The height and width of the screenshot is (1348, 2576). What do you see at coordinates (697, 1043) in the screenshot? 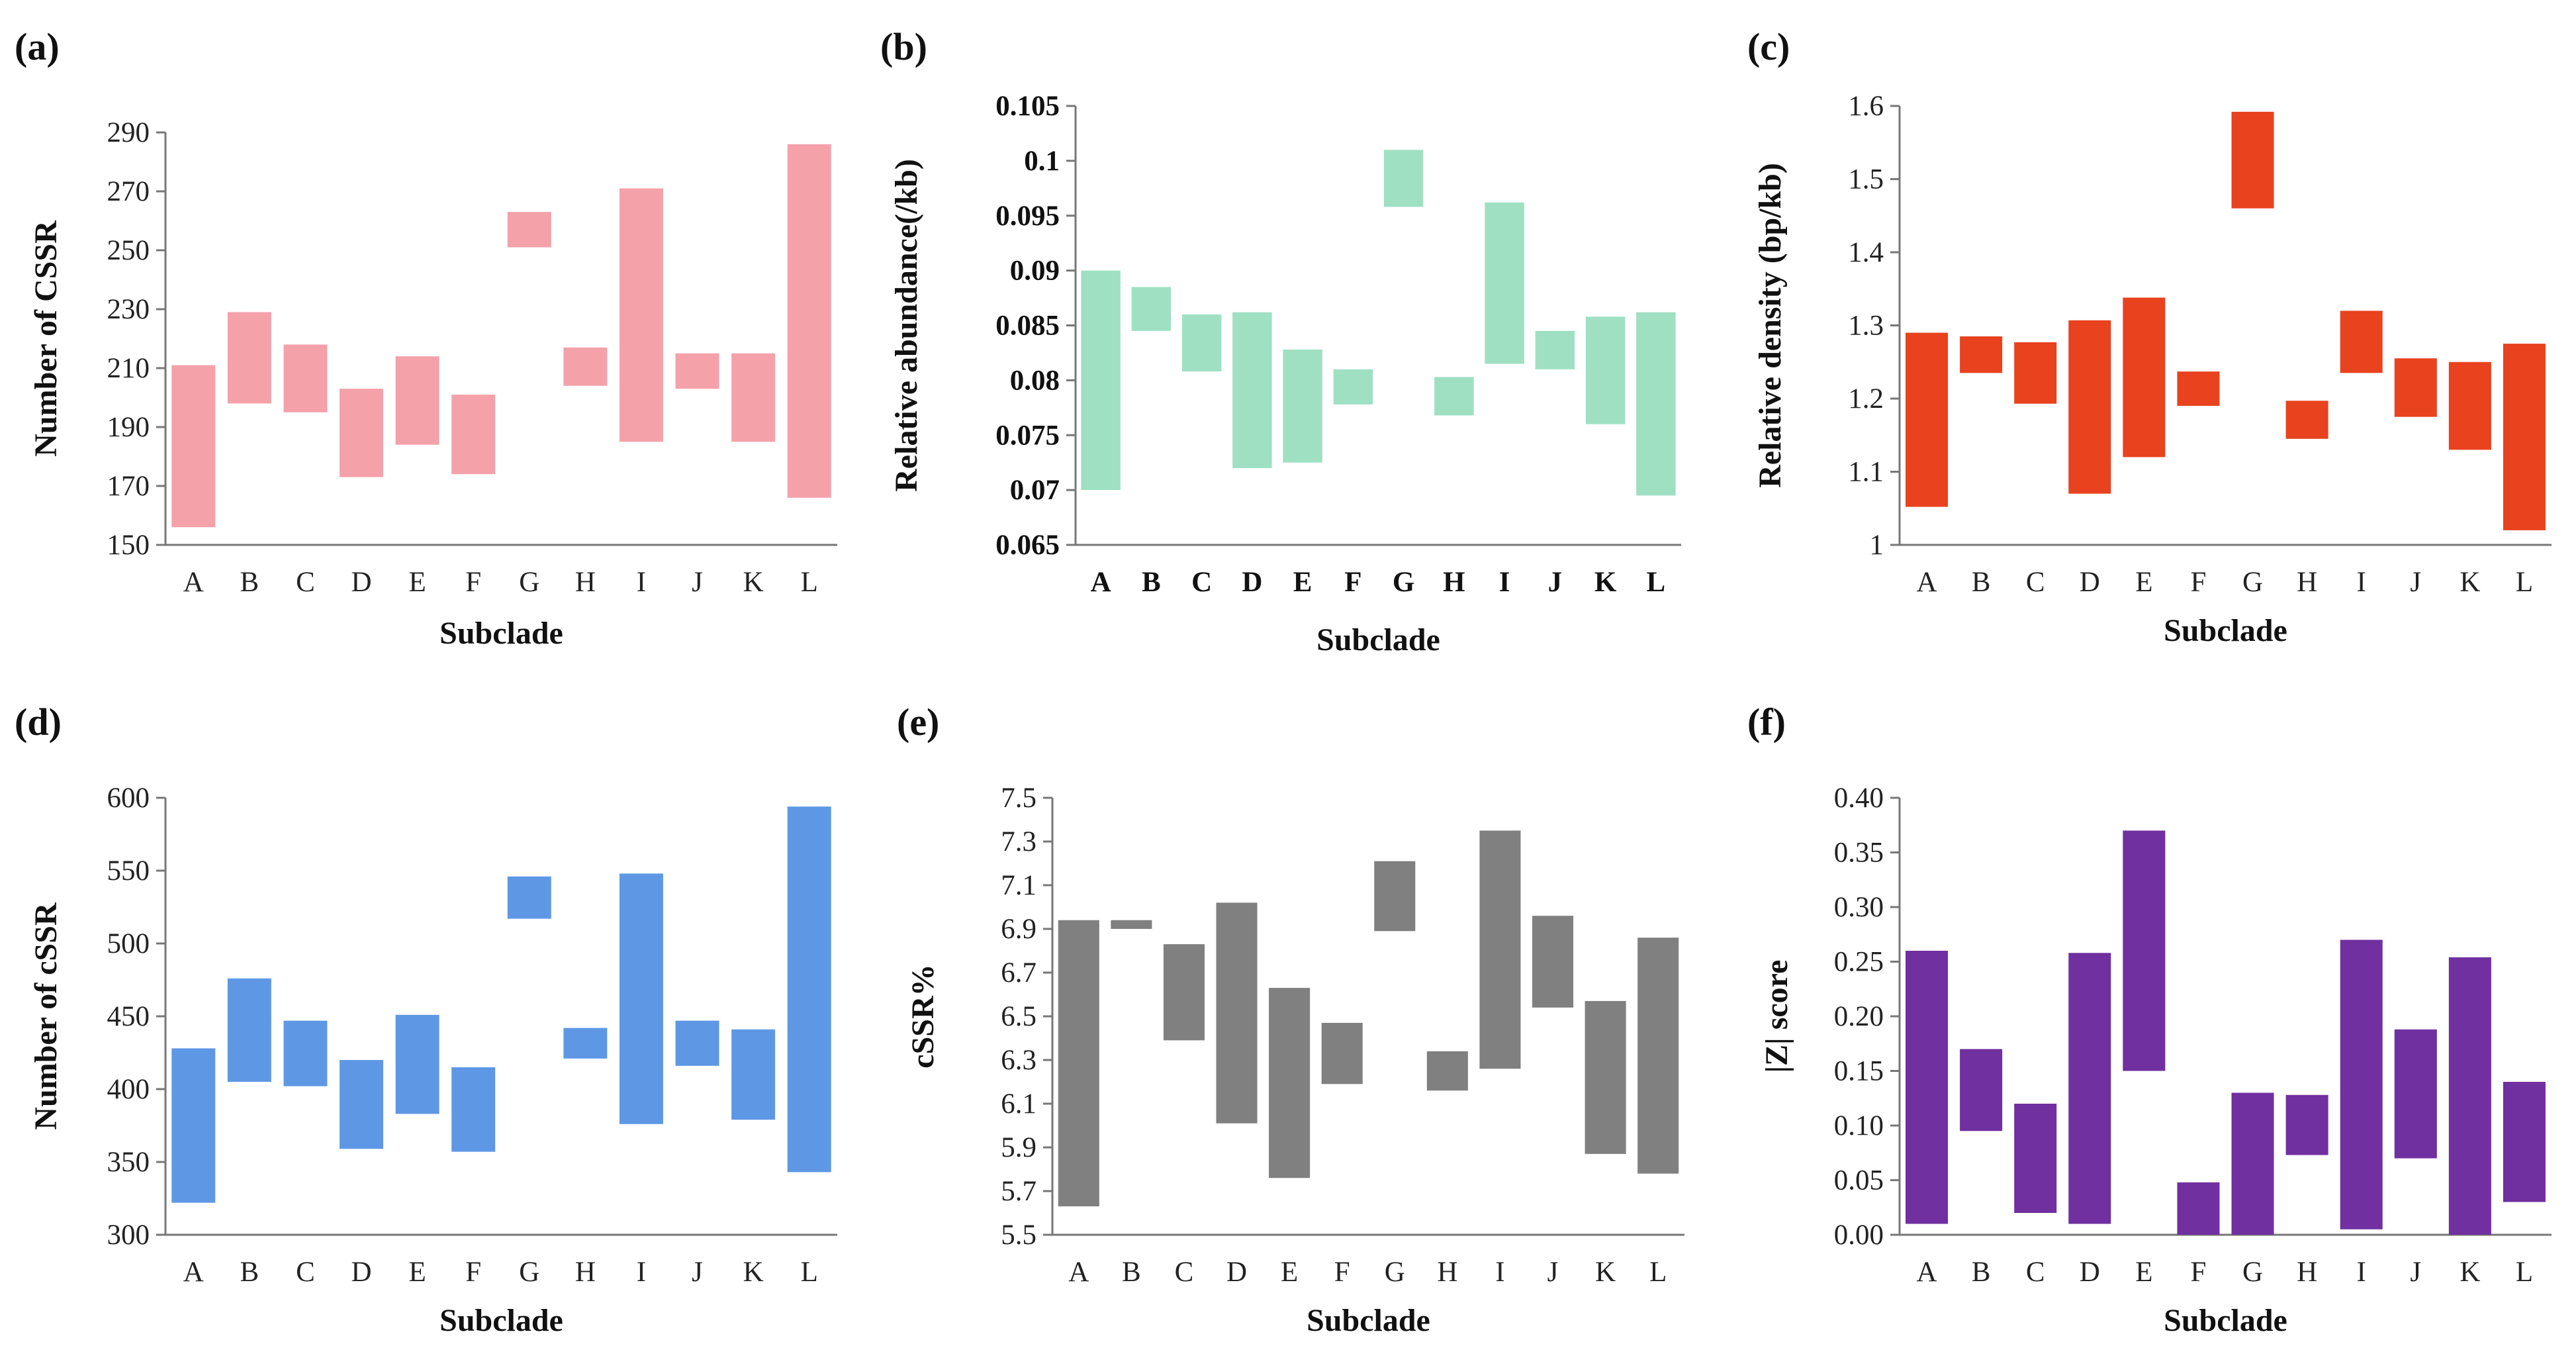
I see `panel-d-bar-J` at bounding box center [697, 1043].